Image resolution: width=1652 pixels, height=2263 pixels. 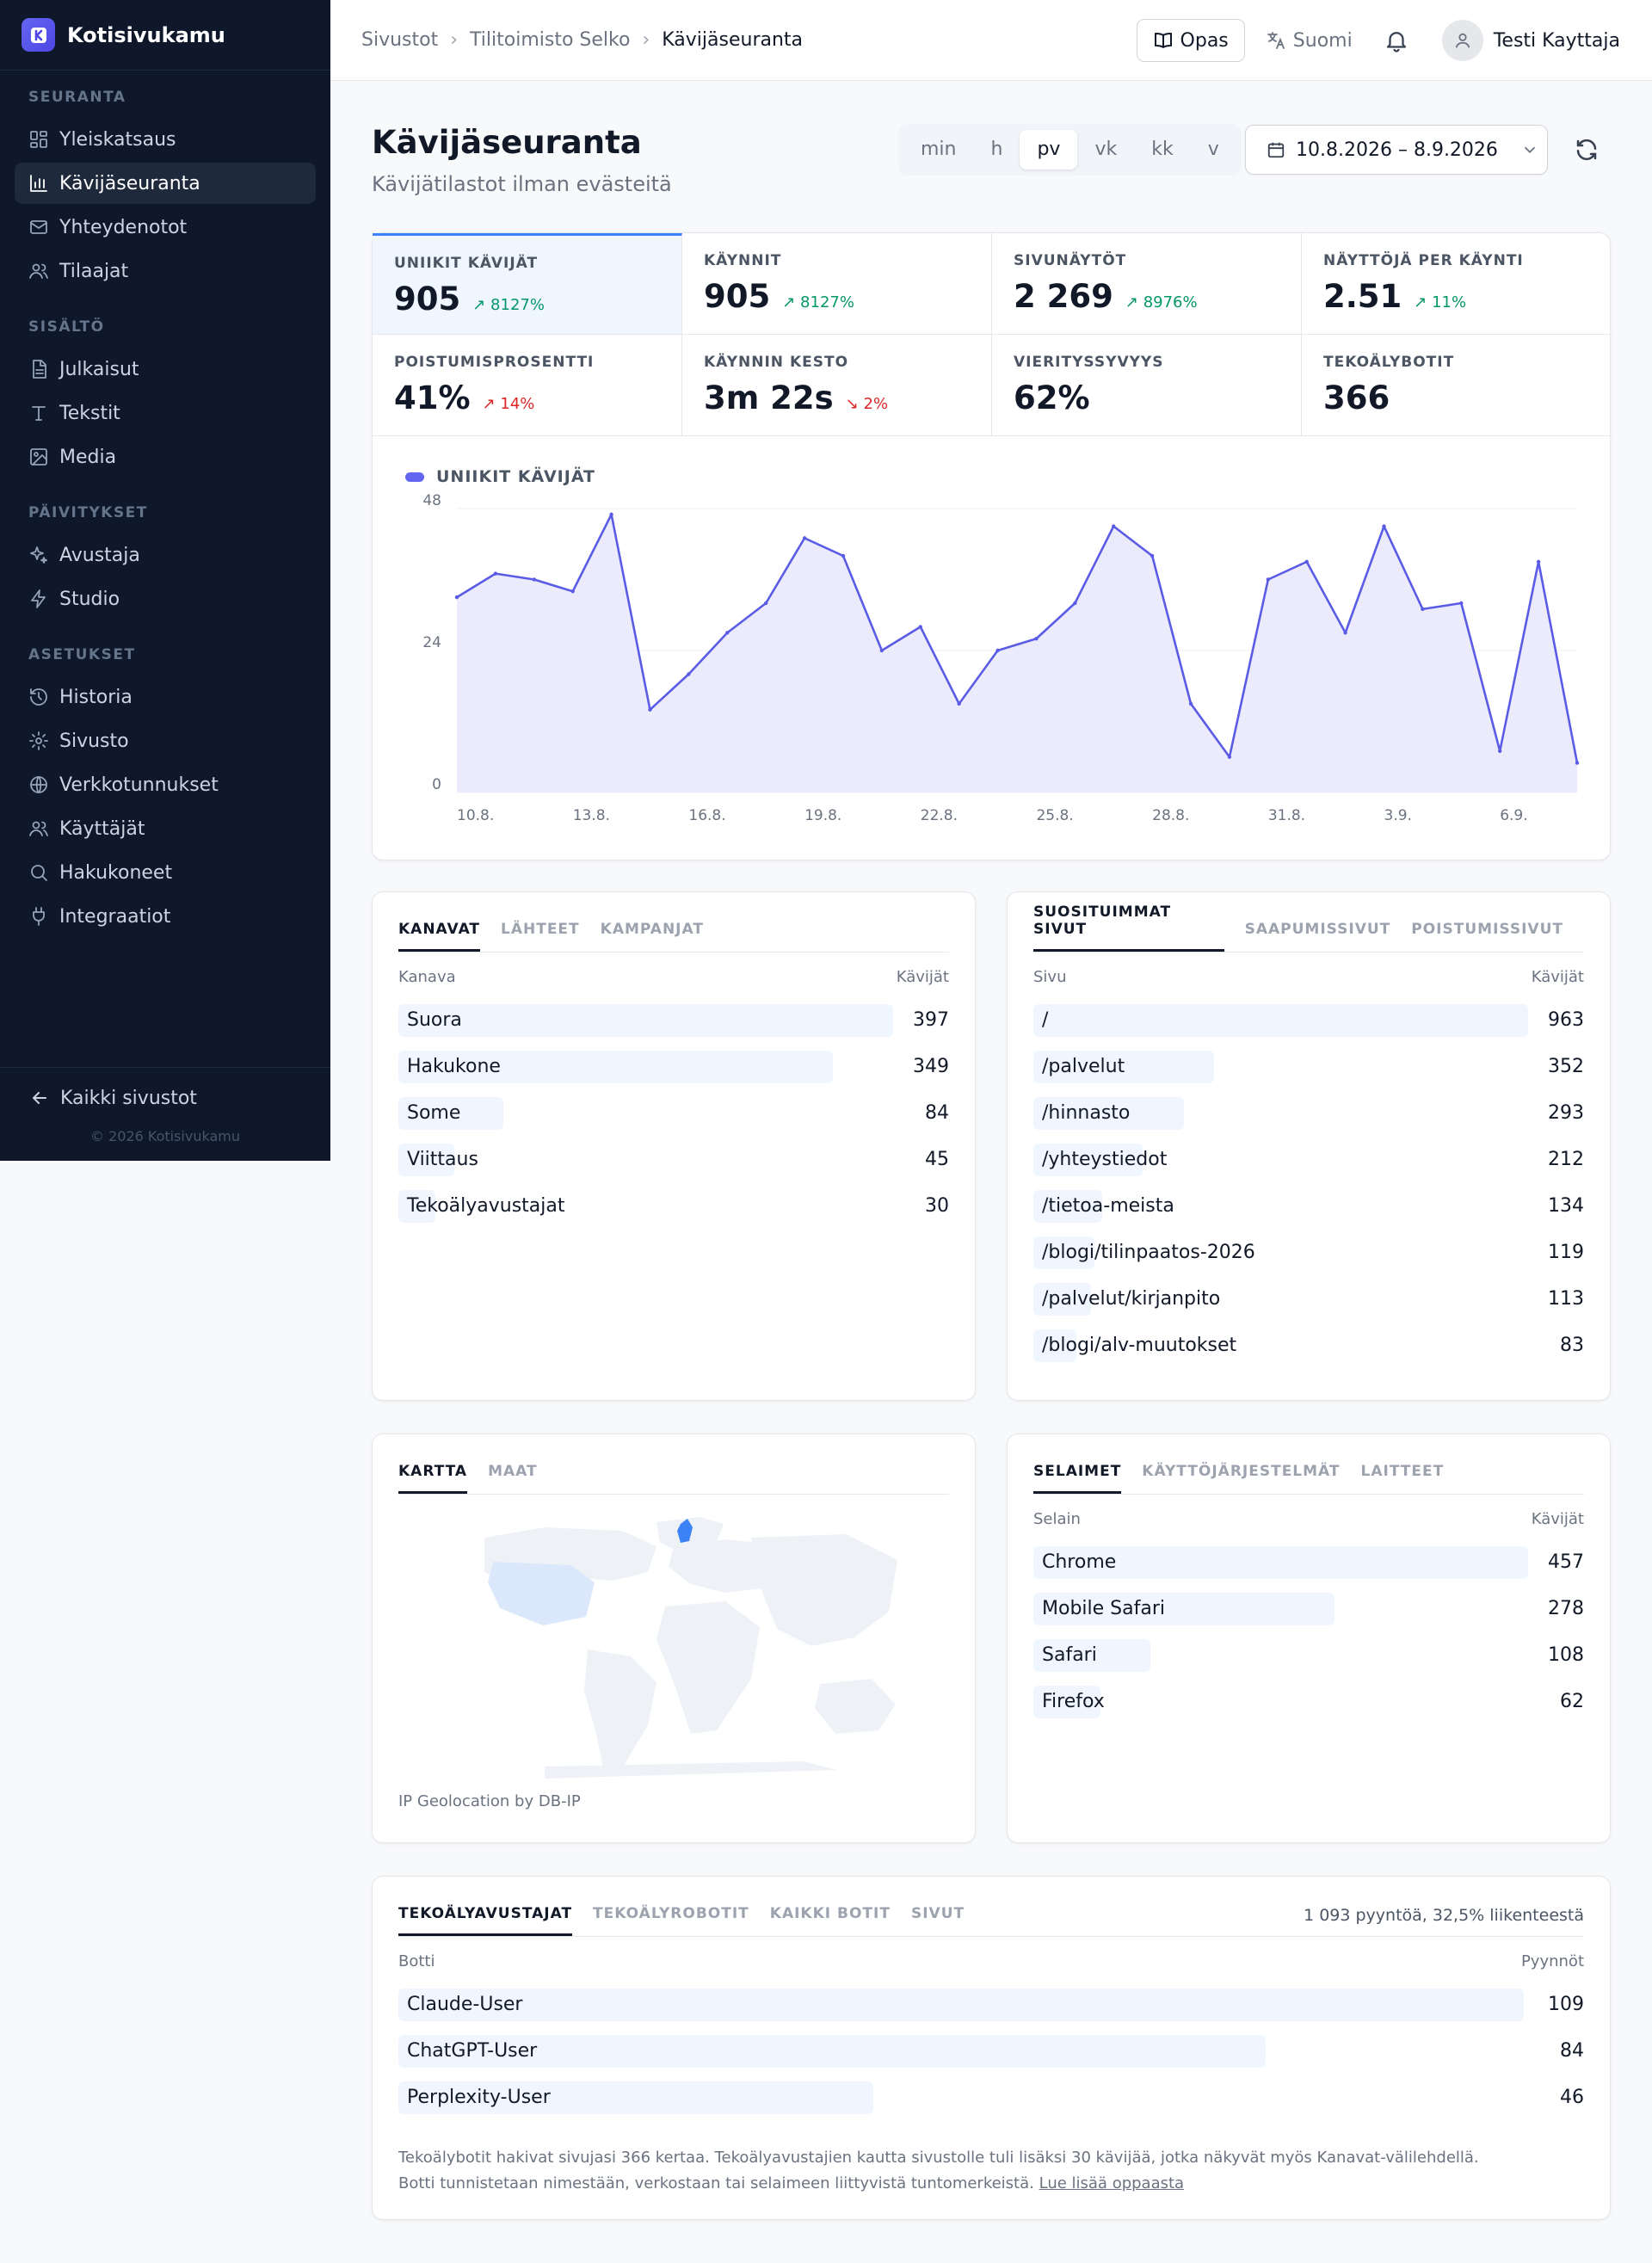 I want to click on history-icon, so click(x=38, y=697).